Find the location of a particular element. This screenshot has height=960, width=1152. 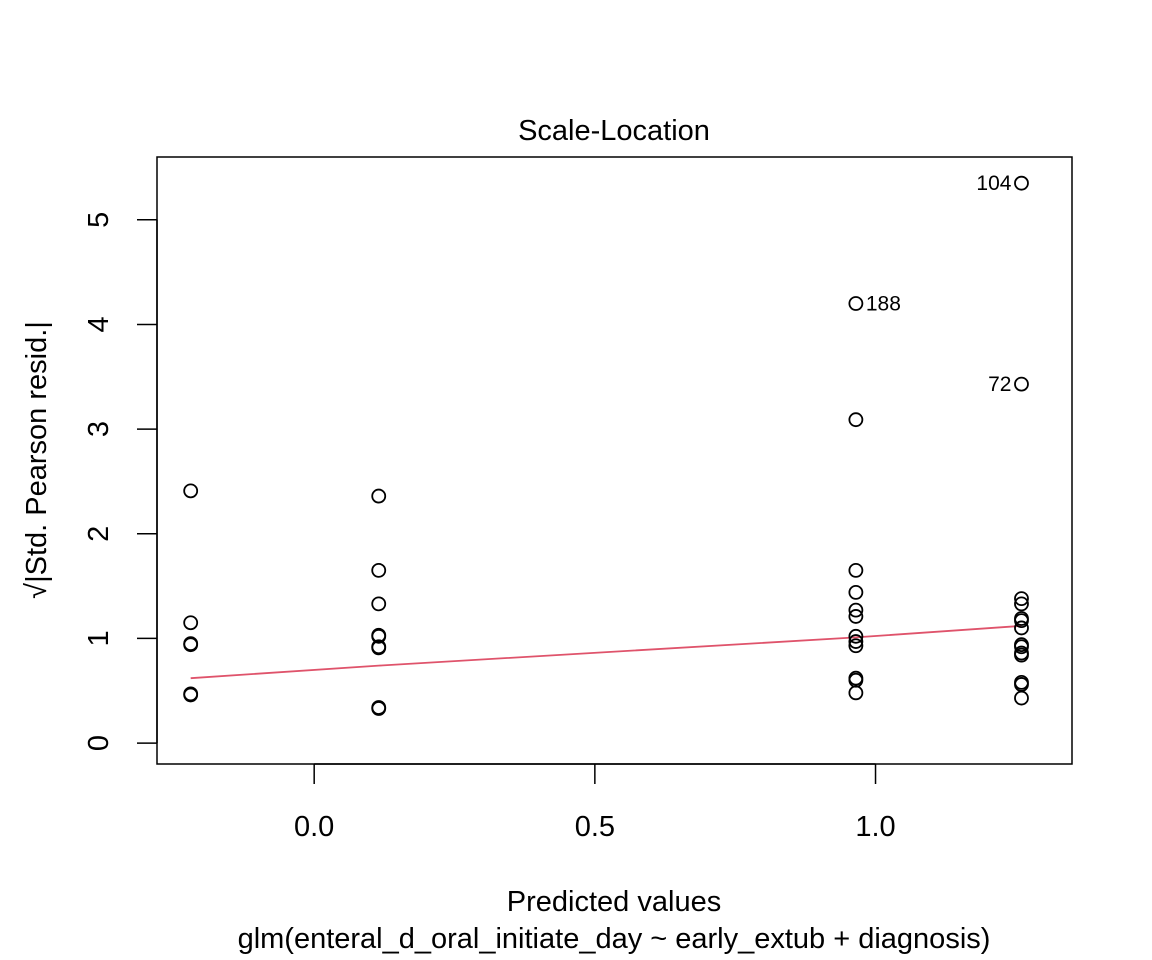

y-axis-label: √|Std. Pearson resid.| is located at coordinates (37, 460).